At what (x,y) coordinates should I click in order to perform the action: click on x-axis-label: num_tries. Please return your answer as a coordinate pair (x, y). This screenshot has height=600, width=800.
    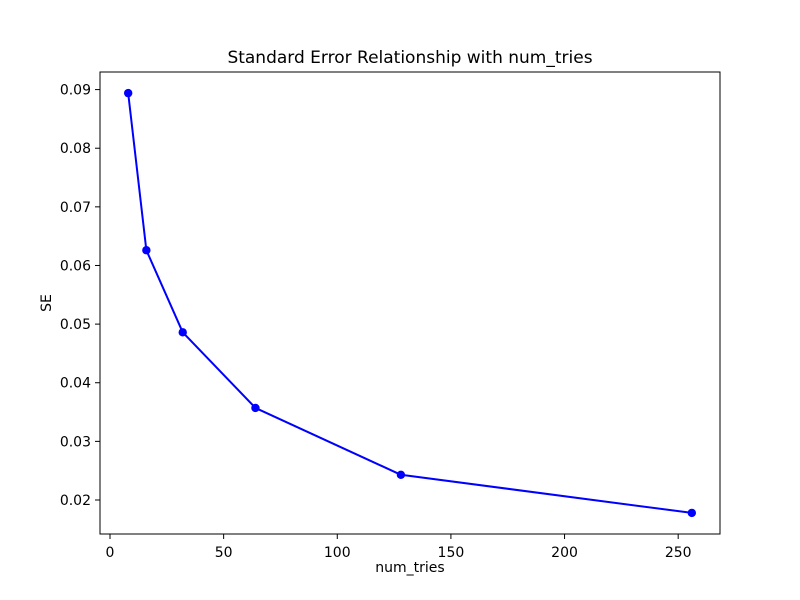
    Looking at the image, I should click on (410, 568).